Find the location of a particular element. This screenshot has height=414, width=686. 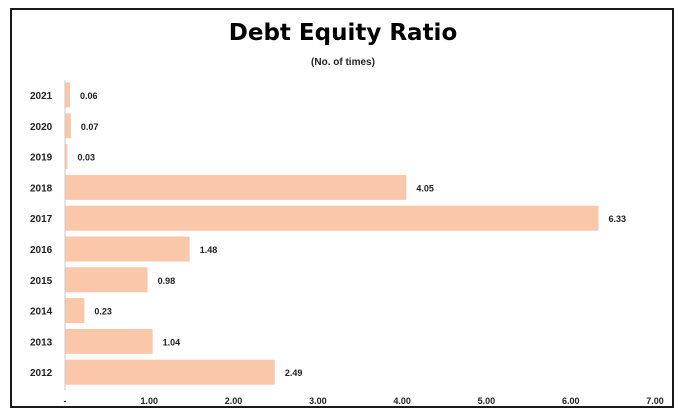

category-label: 2016 is located at coordinates (41, 250).